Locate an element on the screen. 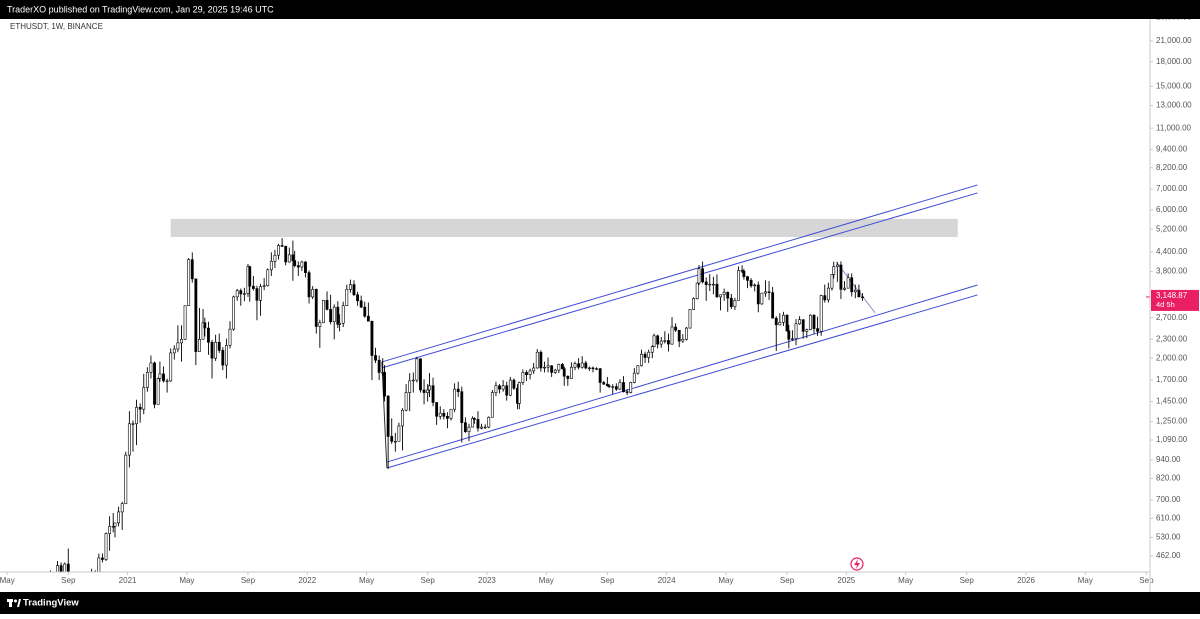 The height and width of the screenshot is (619, 1200). y-tick-label: 530.00 is located at coordinates (1168, 536).